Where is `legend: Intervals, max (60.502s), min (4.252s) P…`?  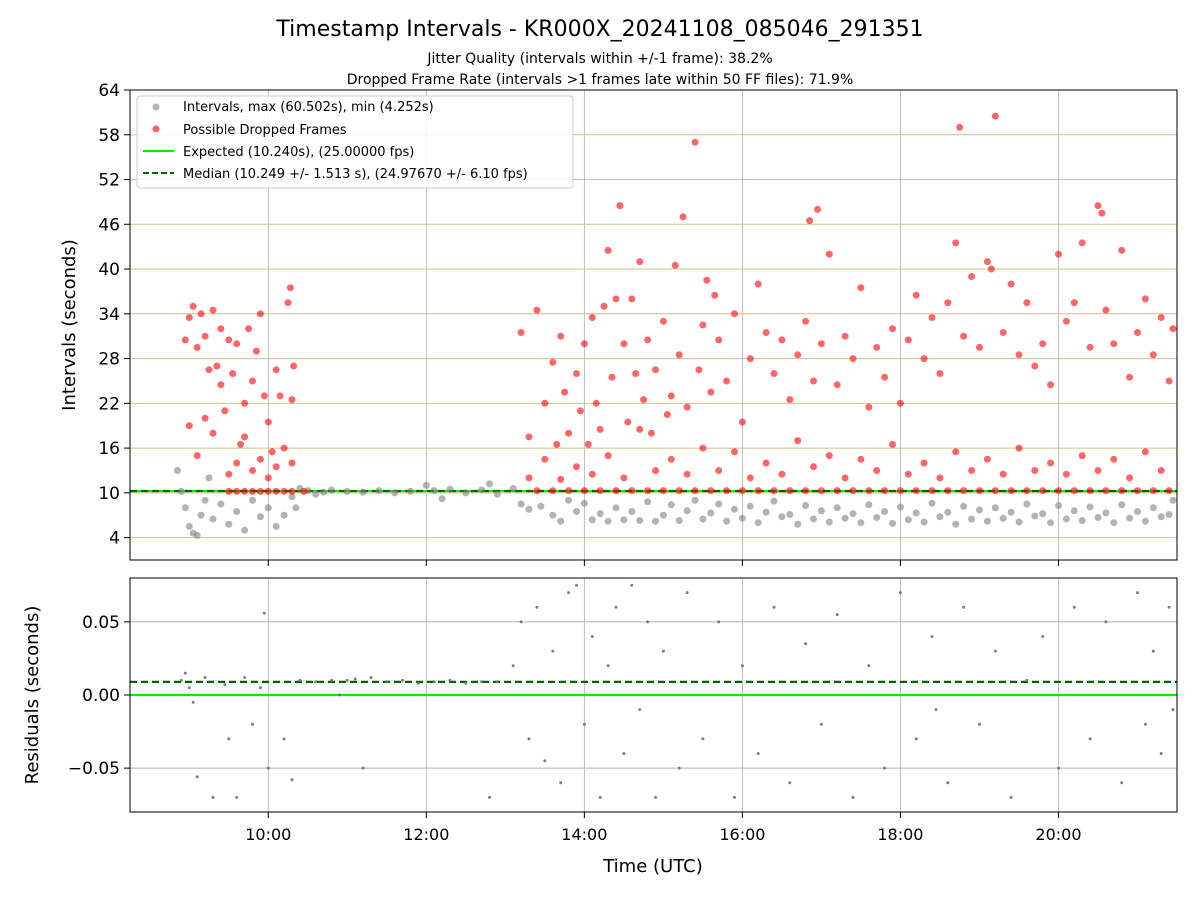
legend: Intervals, max (60.502s), min (4.252s) P… is located at coordinates (355, 142).